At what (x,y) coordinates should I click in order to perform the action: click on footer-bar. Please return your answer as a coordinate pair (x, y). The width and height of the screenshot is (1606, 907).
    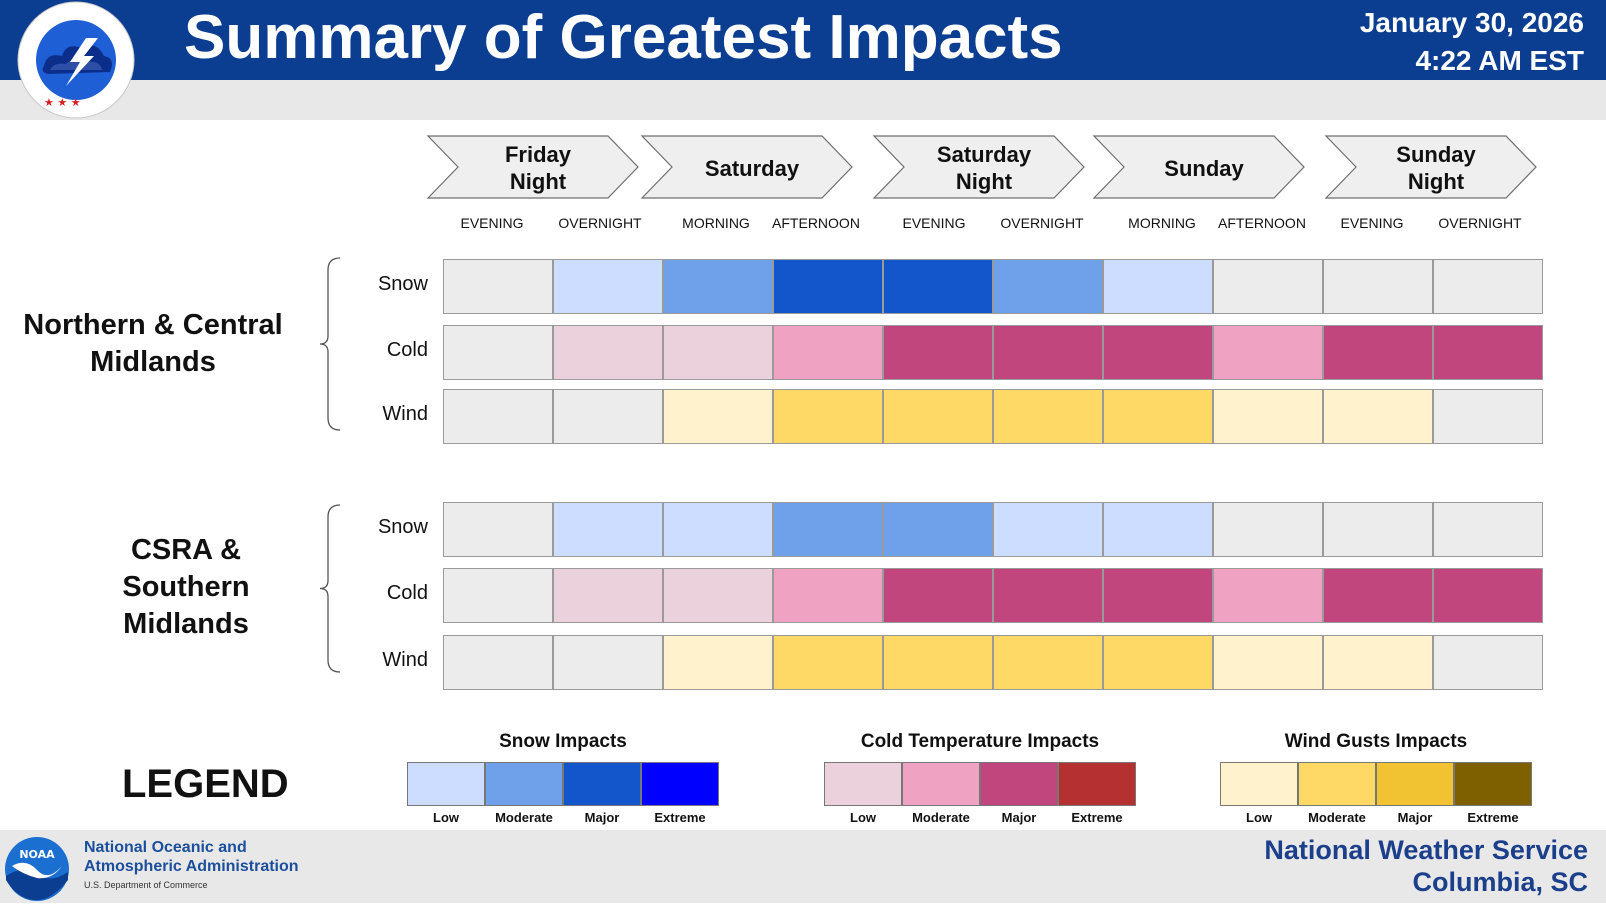
    Looking at the image, I should click on (803, 866).